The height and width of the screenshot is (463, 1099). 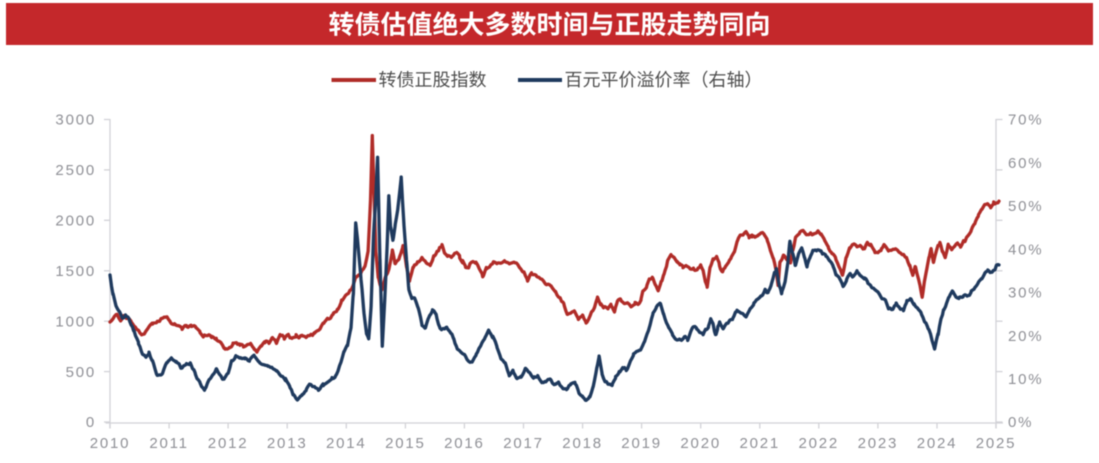 What do you see at coordinates (996, 443) in the screenshot?
I see `svg-text: 2025` at bounding box center [996, 443].